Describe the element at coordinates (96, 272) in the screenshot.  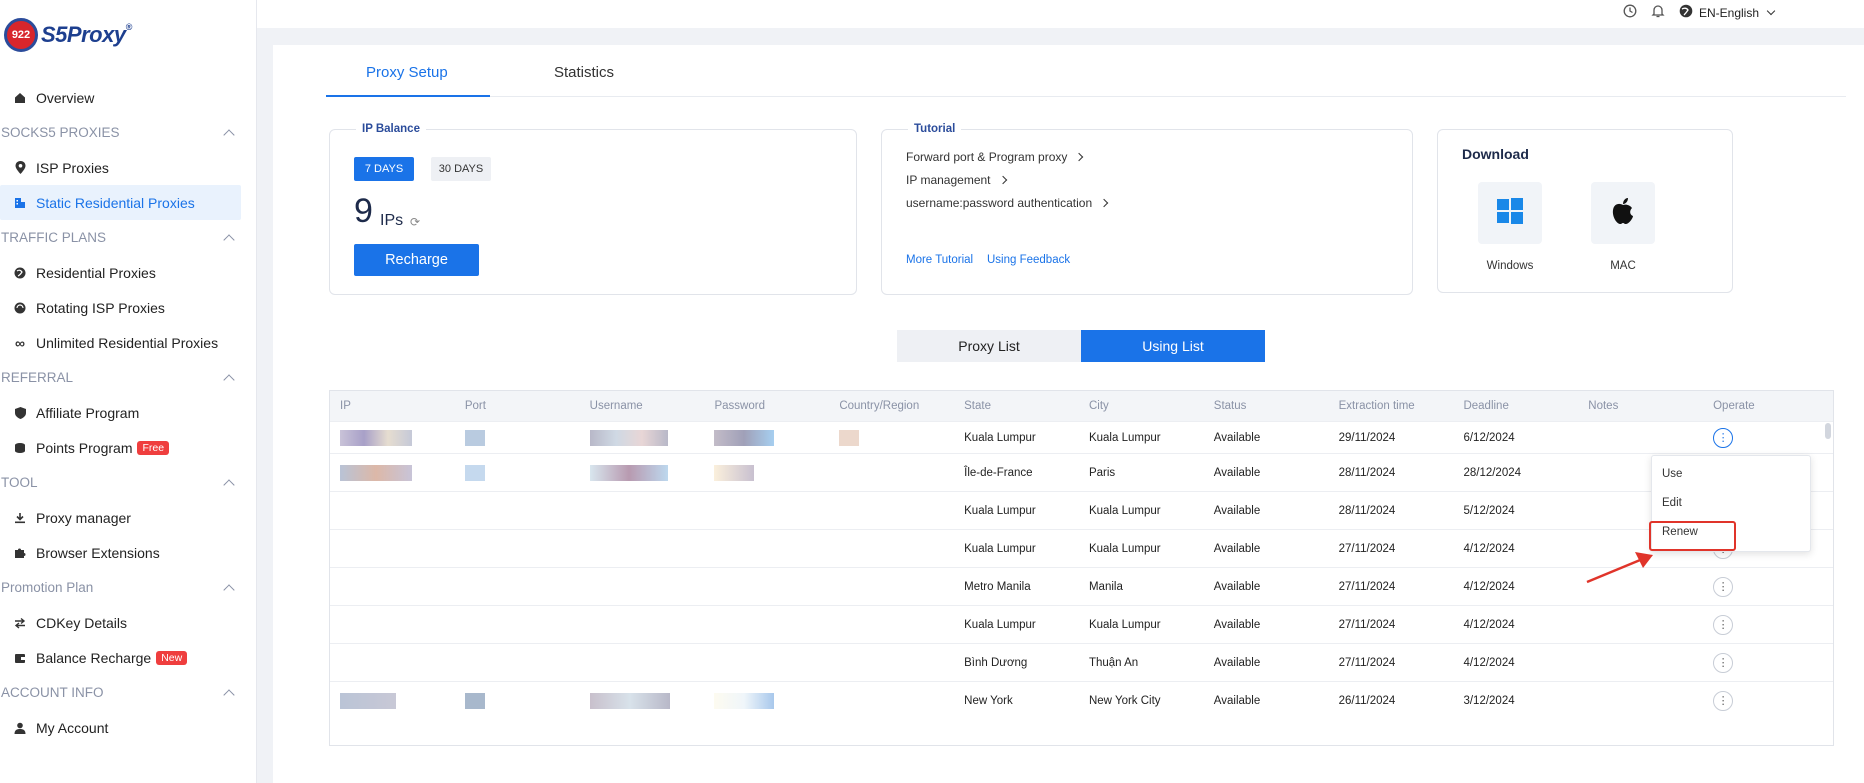
I see `sidebar-item-label: Residential Proxies` at that location.